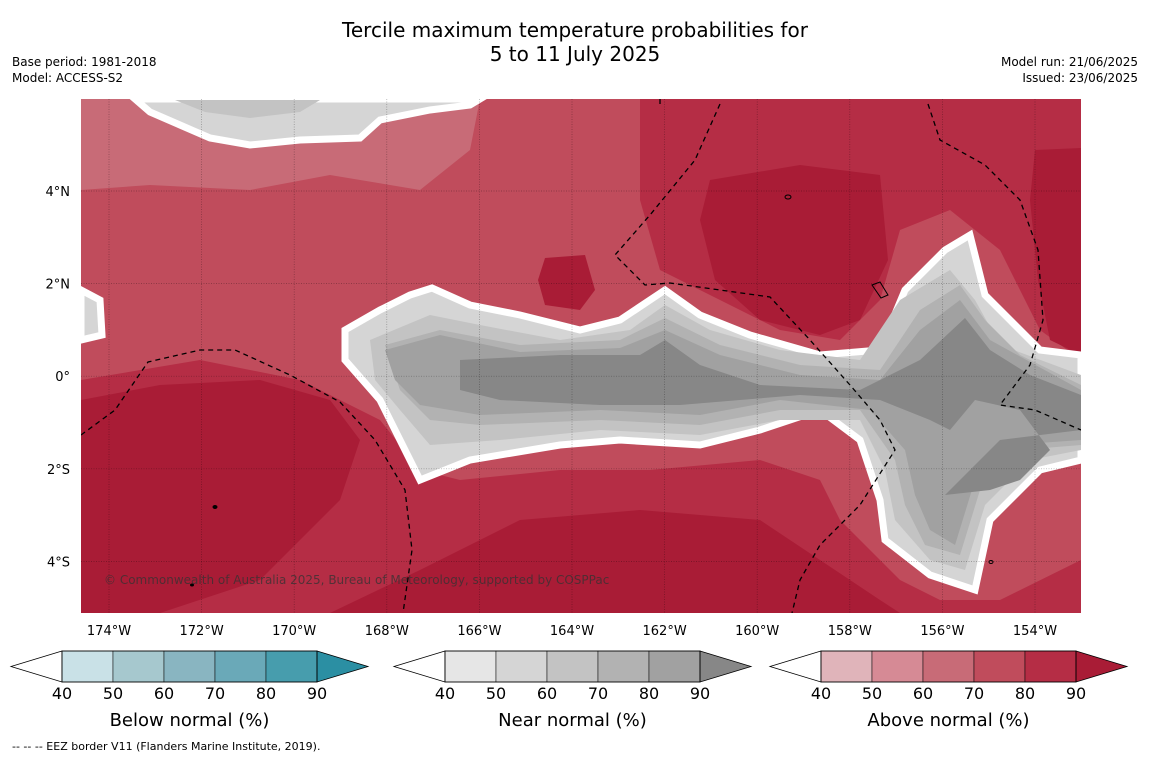 This screenshot has width=1150, height=758. I want to click on latitude-labels: 4°N 2°N 0° 2°S 4°S, so click(58, 377).